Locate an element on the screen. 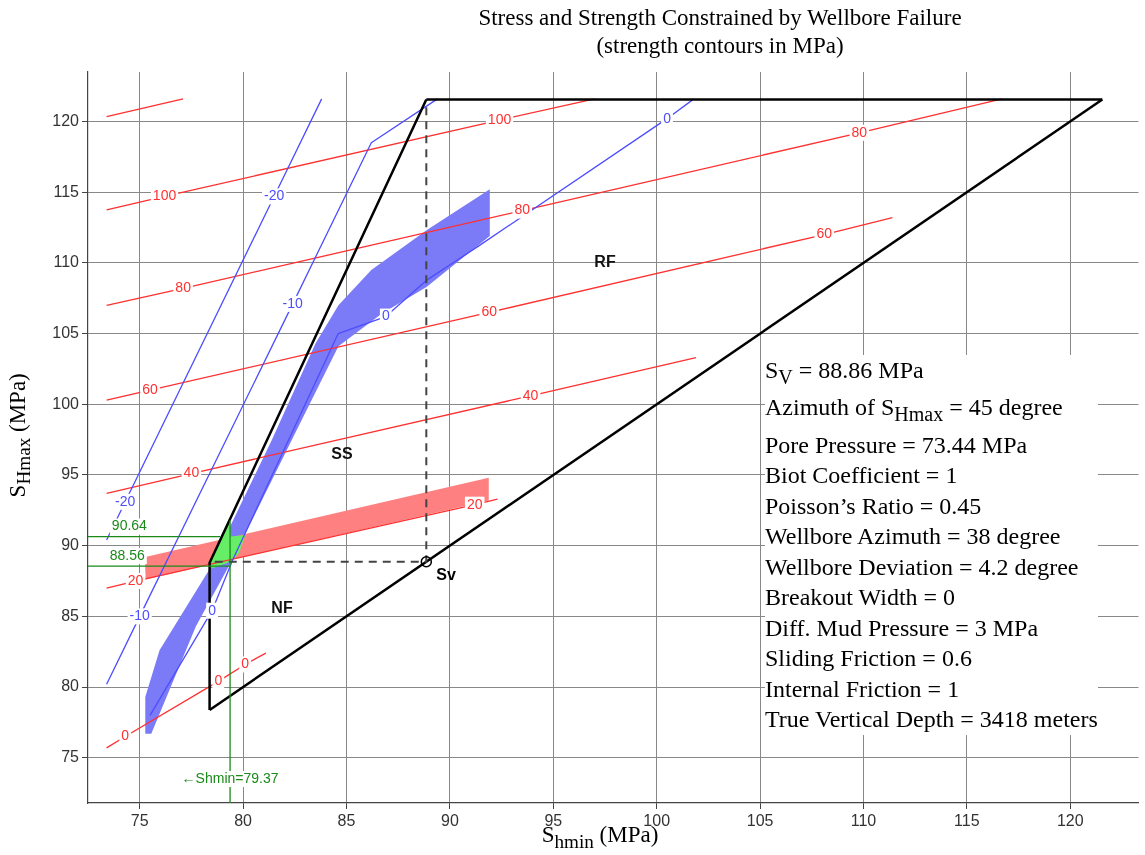 The width and height of the screenshot is (1145, 855). data-label: 88.56 is located at coordinates (127, 554).